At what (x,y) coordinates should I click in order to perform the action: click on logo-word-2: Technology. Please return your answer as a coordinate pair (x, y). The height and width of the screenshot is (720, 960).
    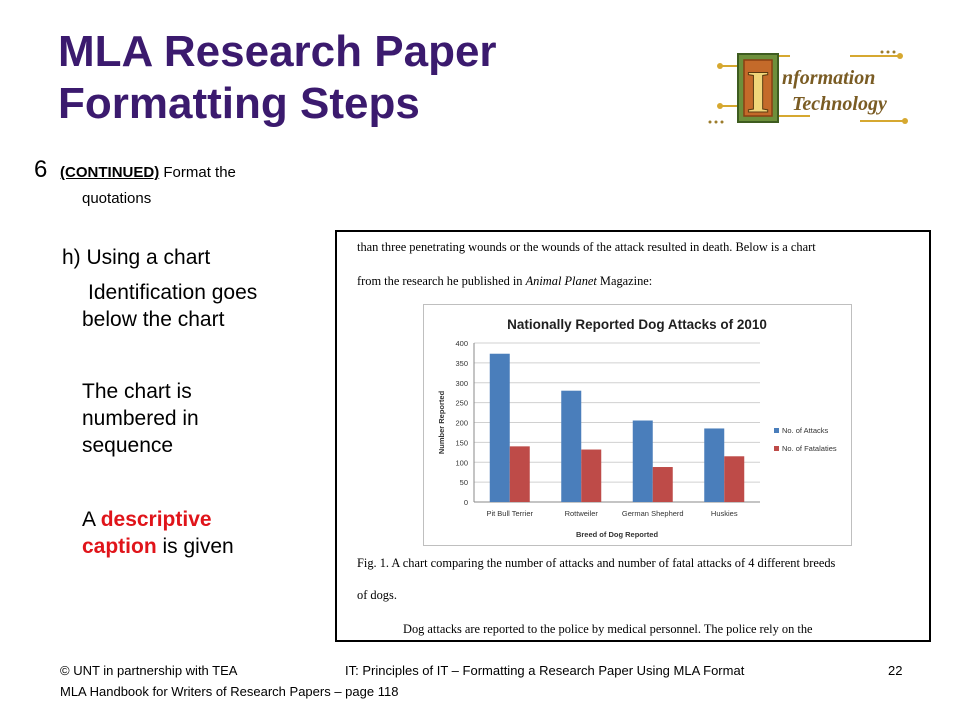
    Looking at the image, I should click on (839, 104).